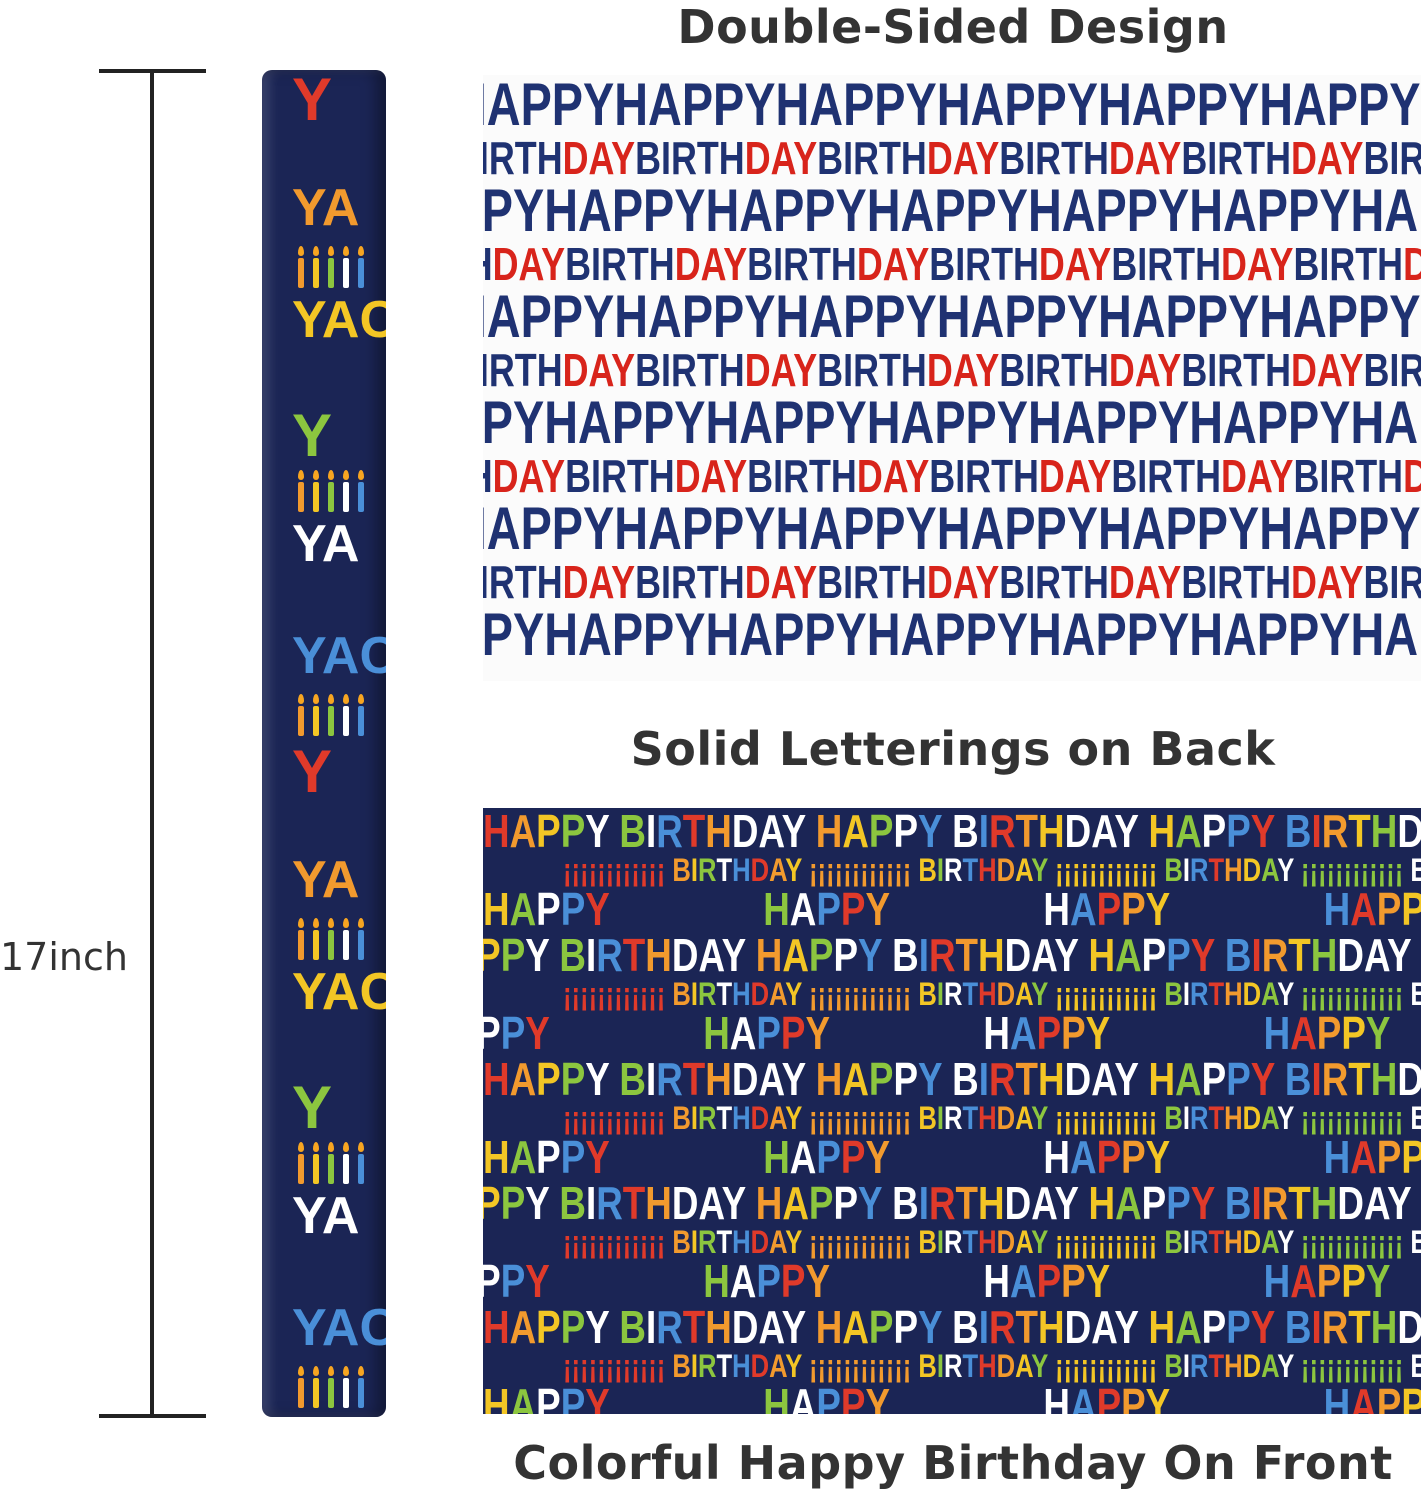  Describe the element at coordinates (326, 880) in the screenshot. I see `roll-letters: YA` at that location.